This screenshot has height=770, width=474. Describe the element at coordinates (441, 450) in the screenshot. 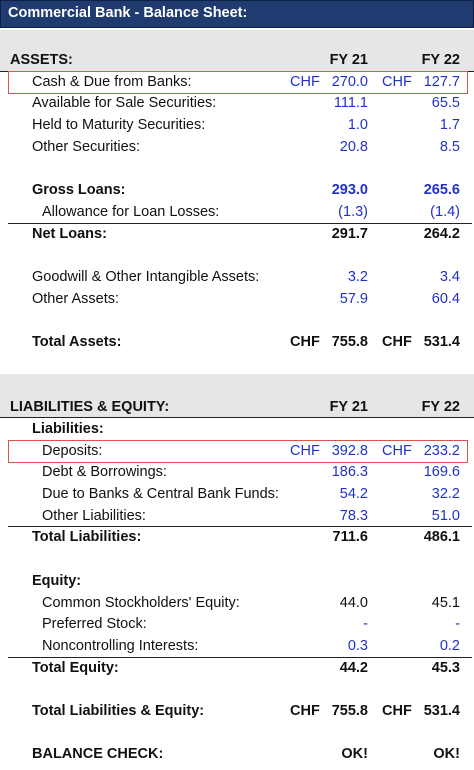

I see `value-cell: 233.2` at that location.